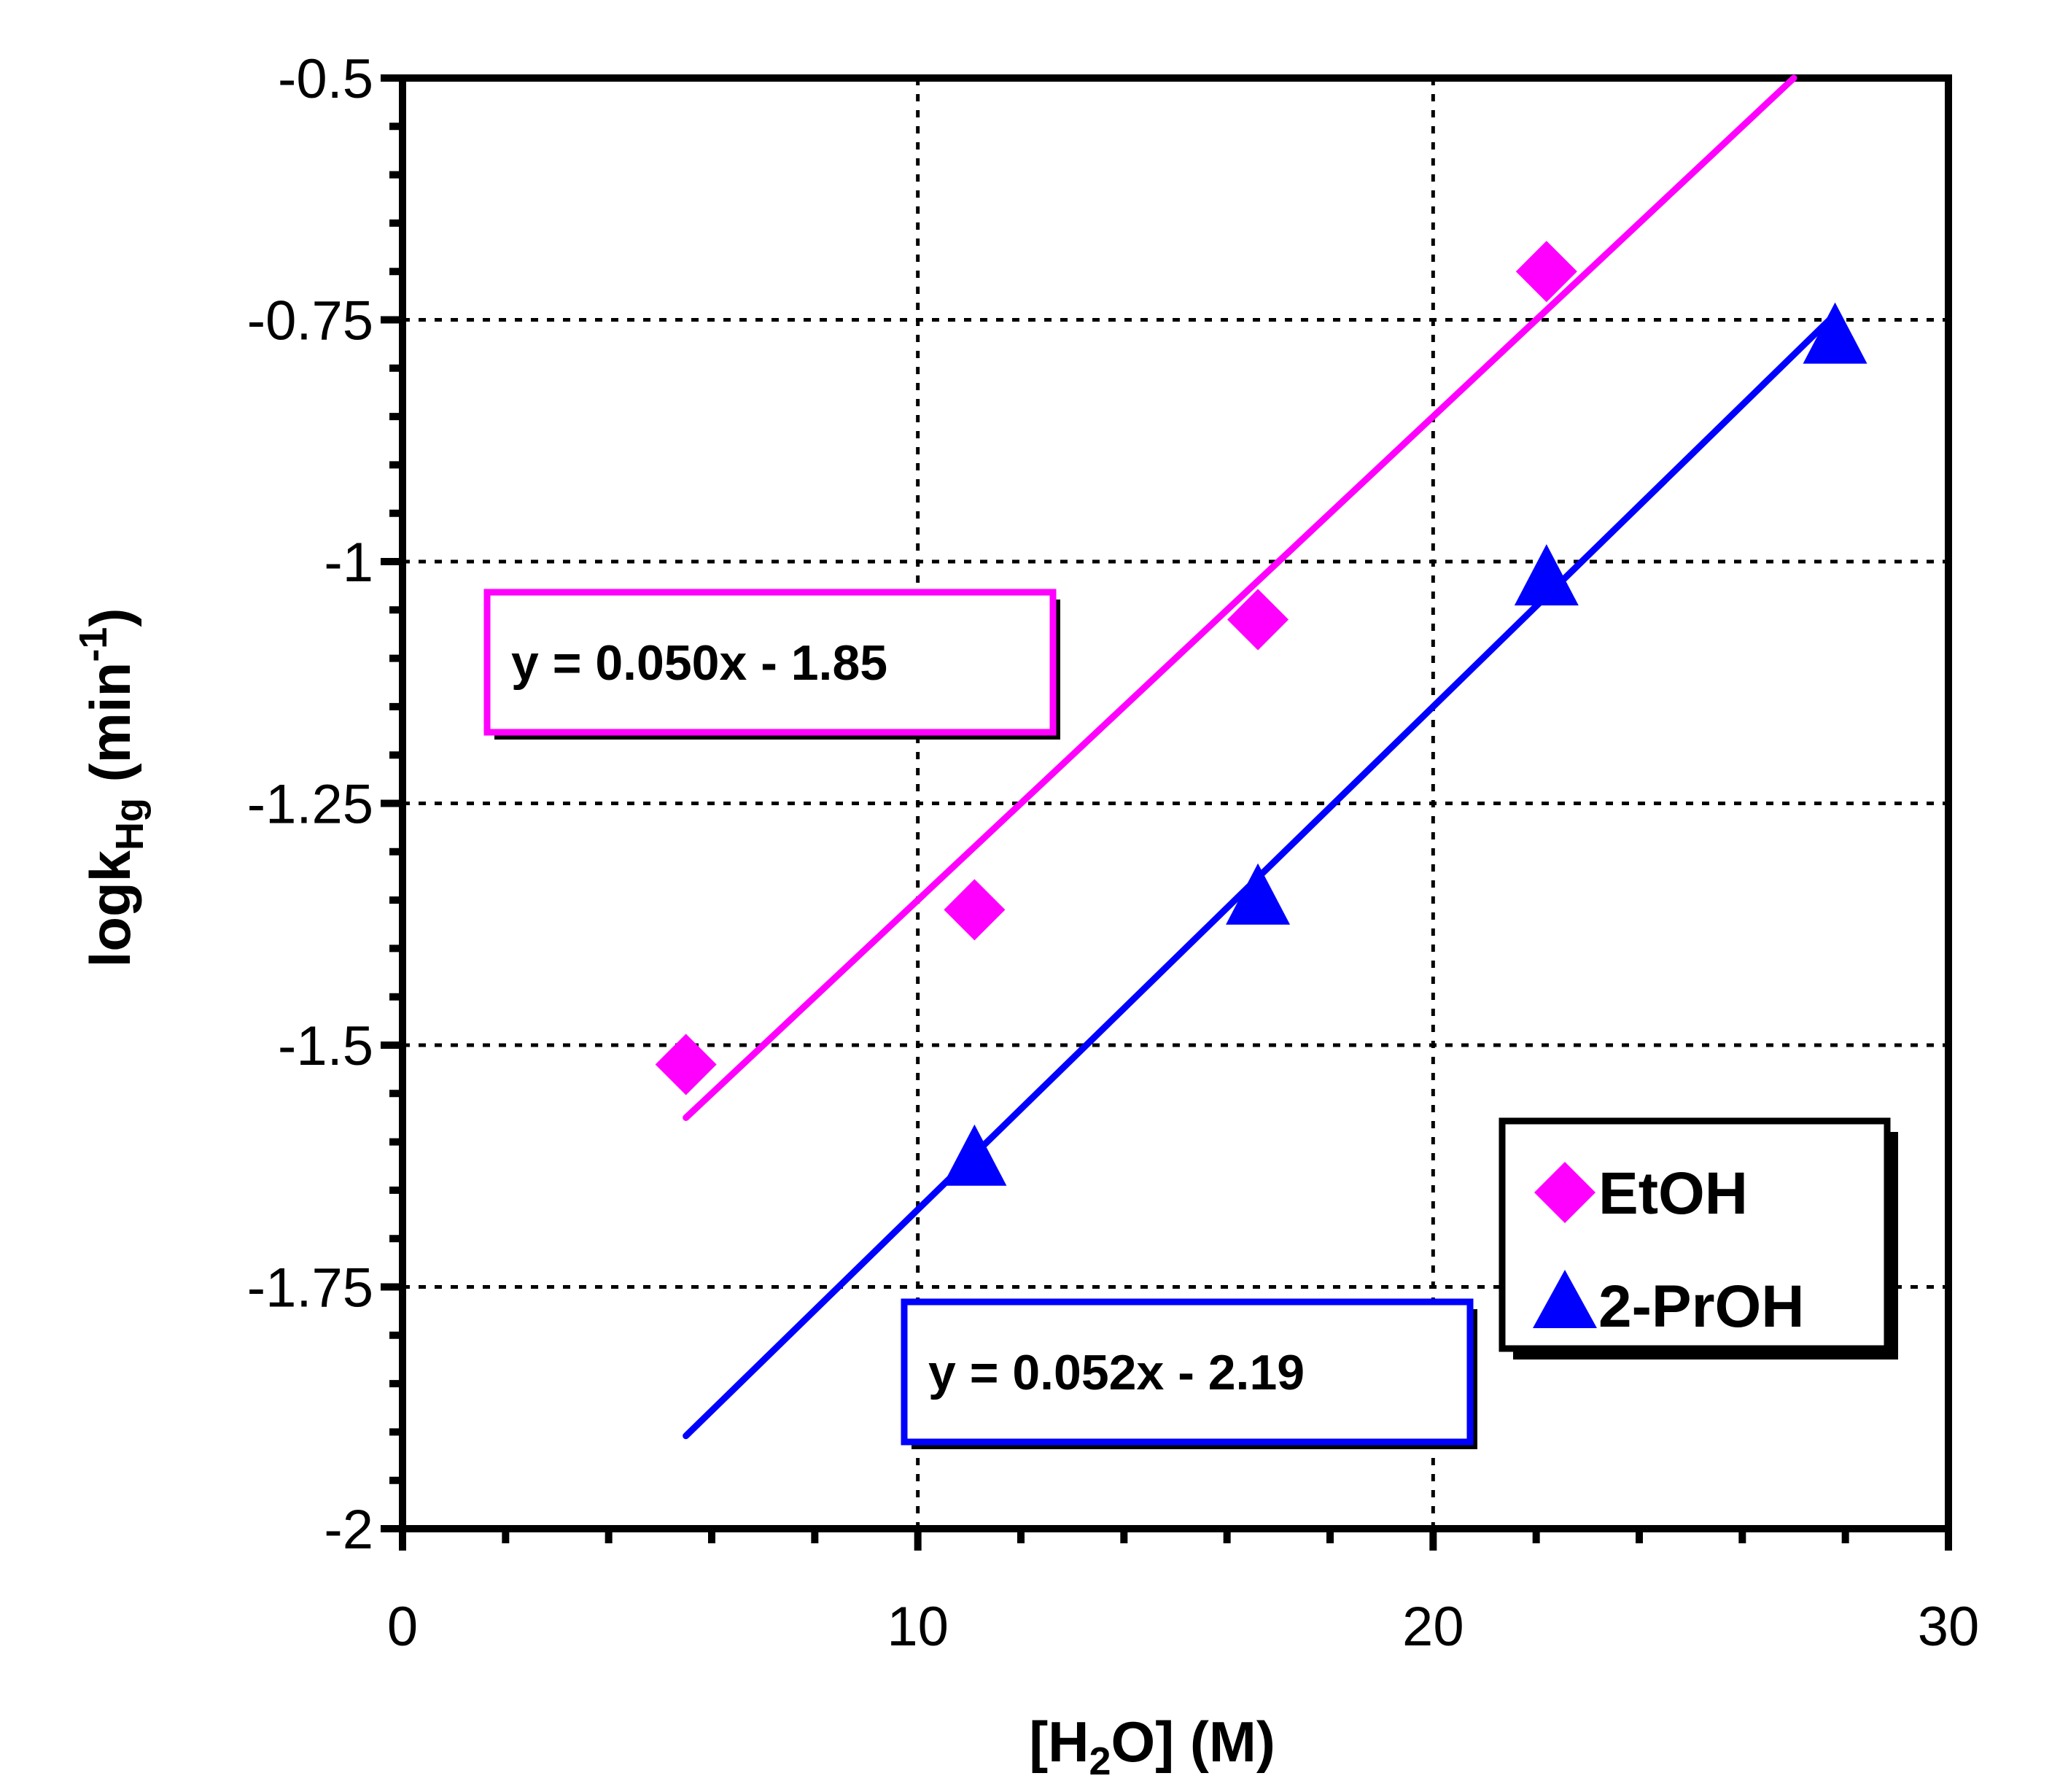  I want to click on y-tick-label: -1.75, so click(310, 1288).